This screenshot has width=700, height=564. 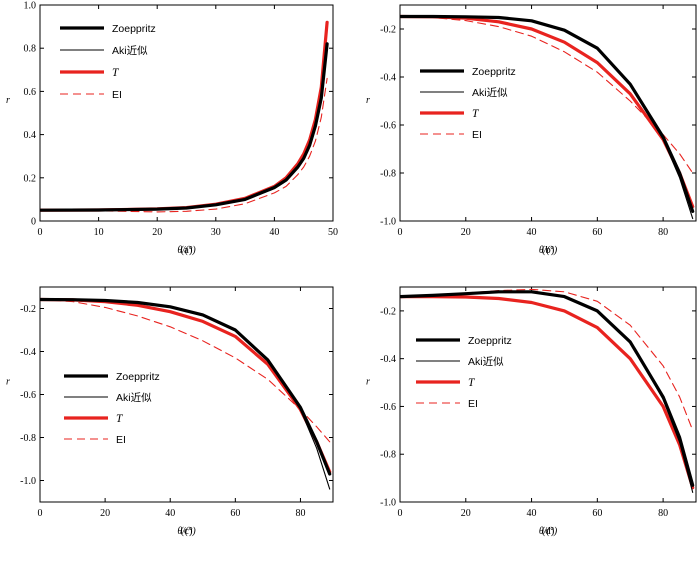 I want to click on panel-caption: (a), so click(x=186, y=250).